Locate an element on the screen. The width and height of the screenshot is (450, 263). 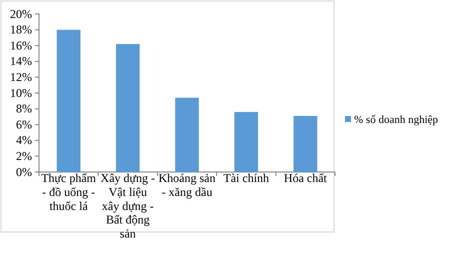
legend-label: % số doanh nghiệp is located at coordinates (396, 120).